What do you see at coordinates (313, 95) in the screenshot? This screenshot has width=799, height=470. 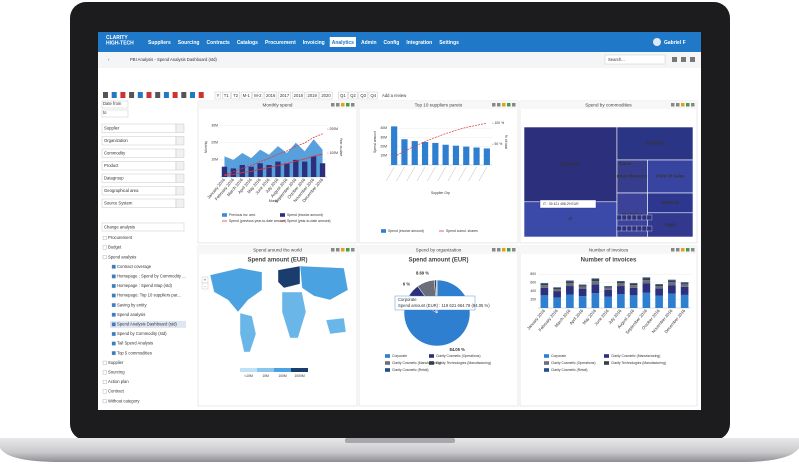 I see `period-label: 2019` at bounding box center [313, 95].